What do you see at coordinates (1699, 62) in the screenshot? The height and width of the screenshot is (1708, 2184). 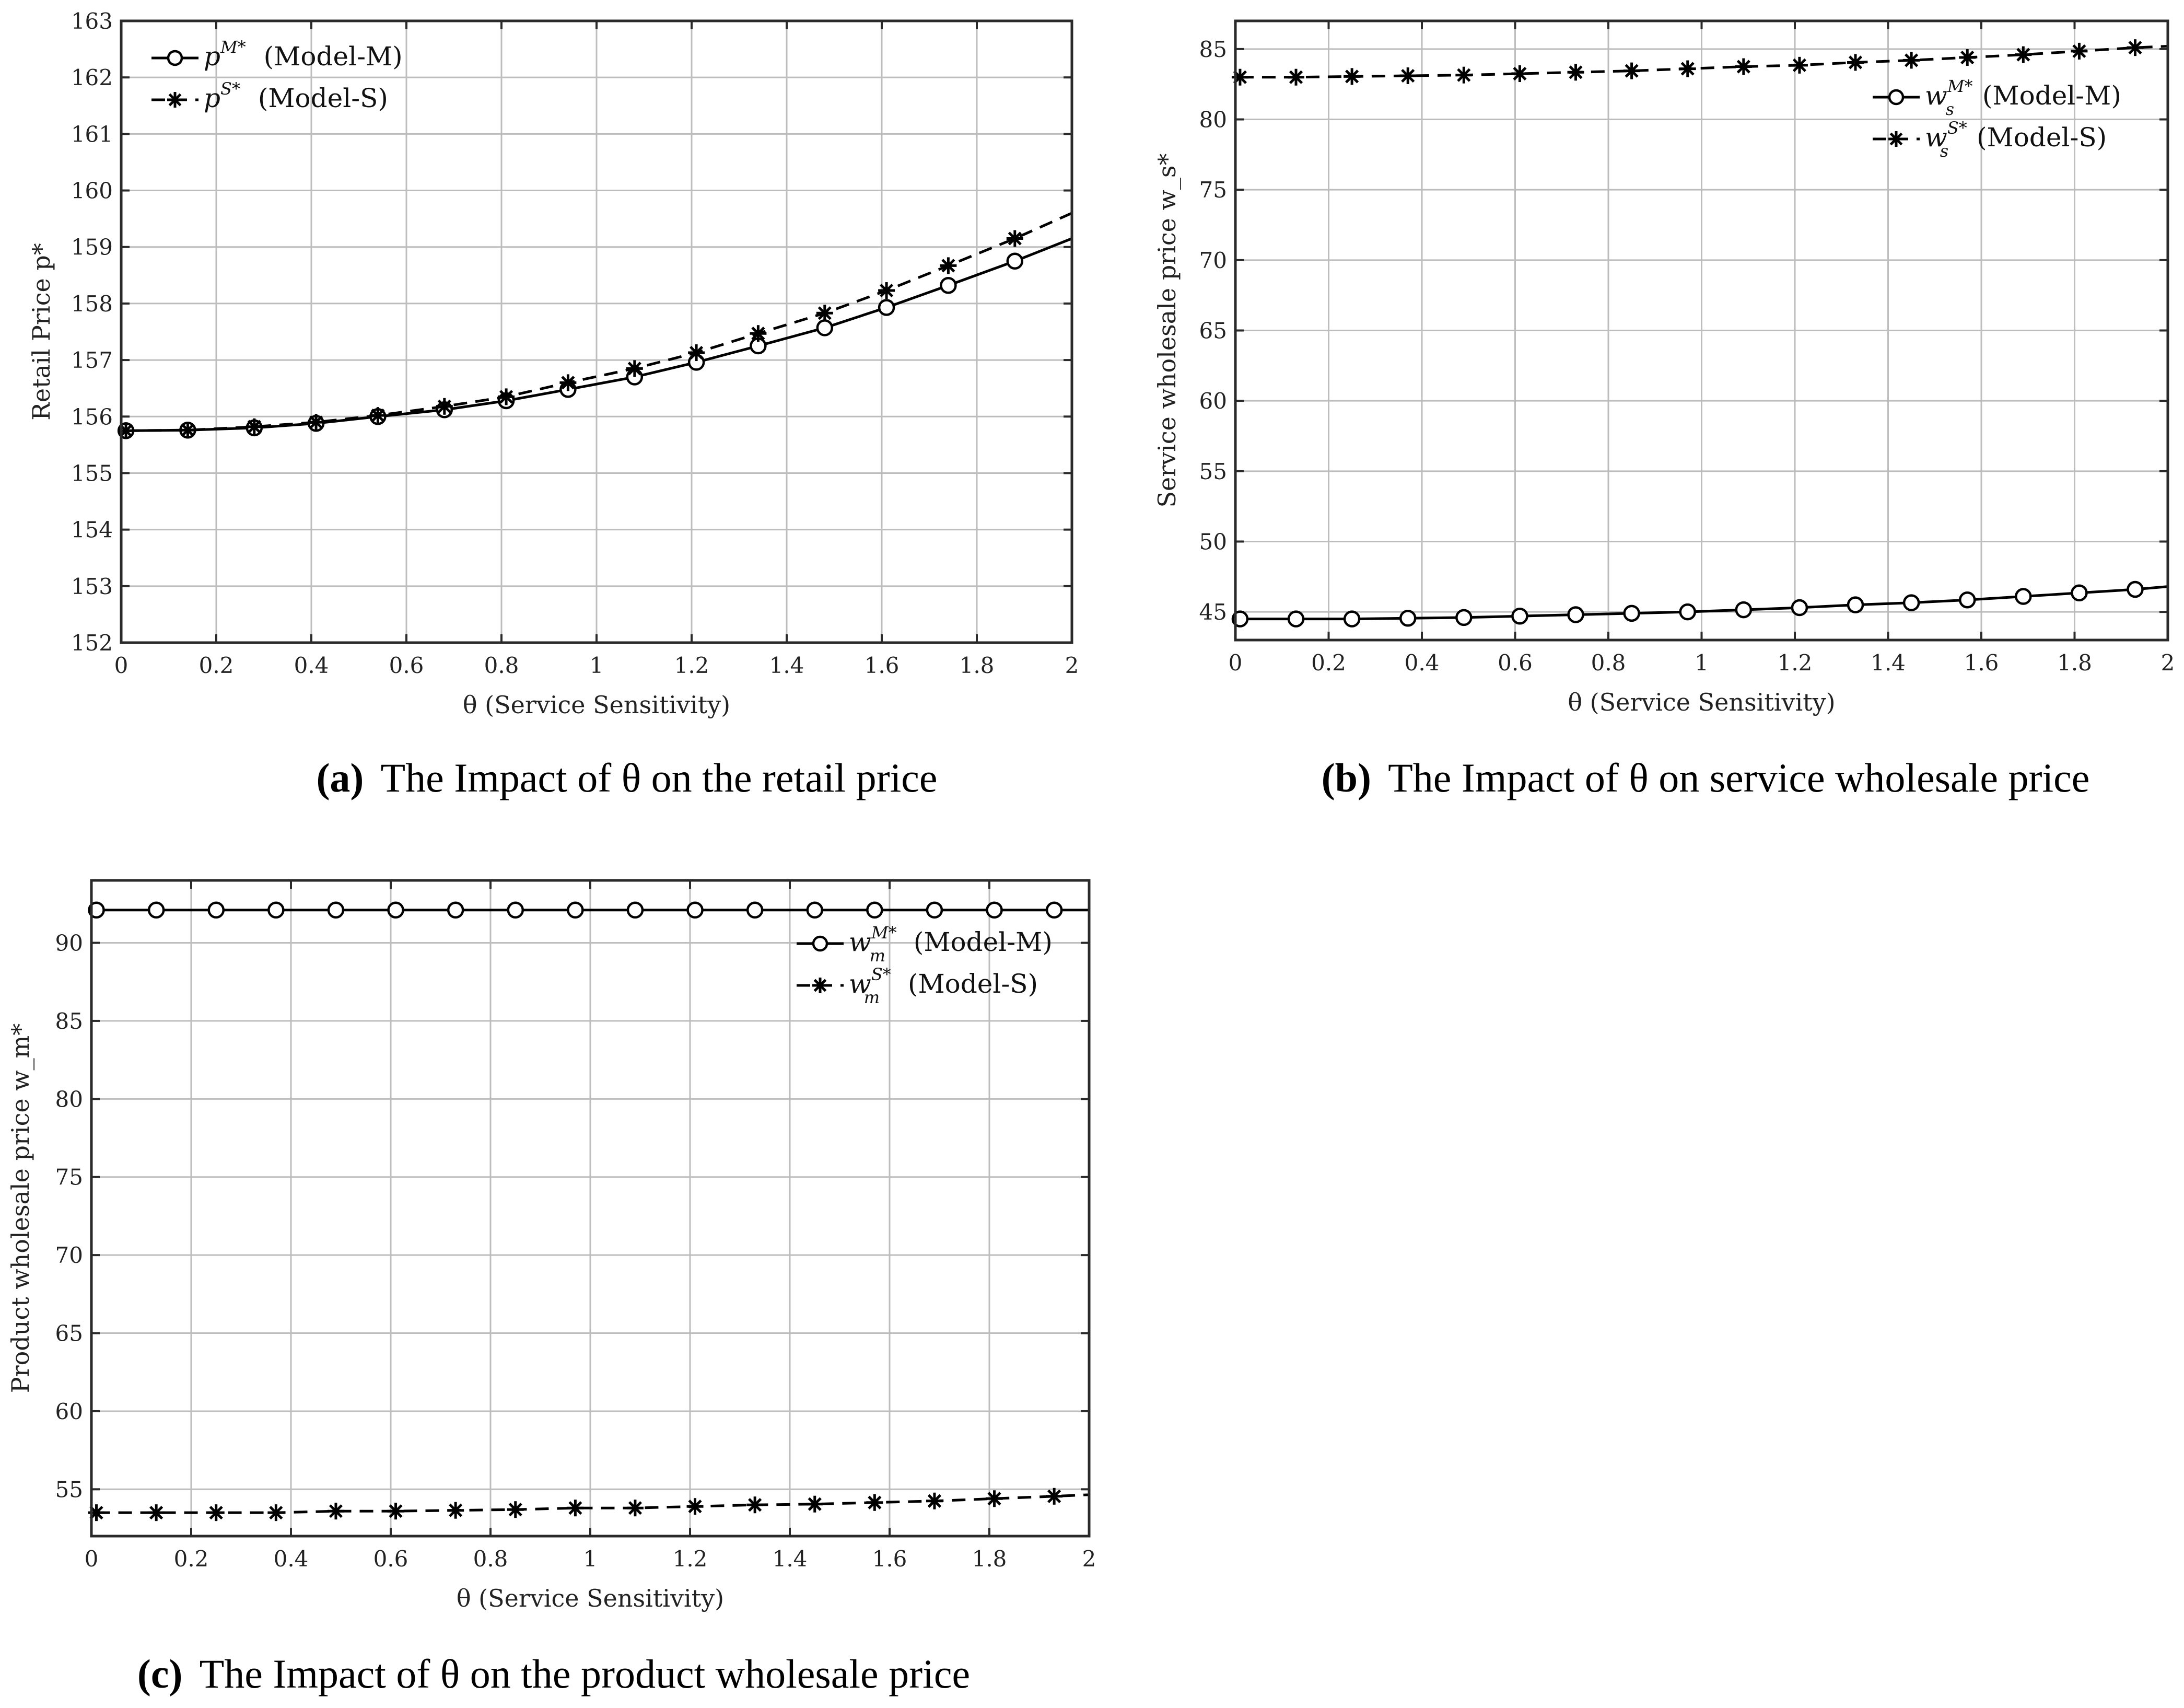 I see `series-model-s` at bounding box center [1699, 62].